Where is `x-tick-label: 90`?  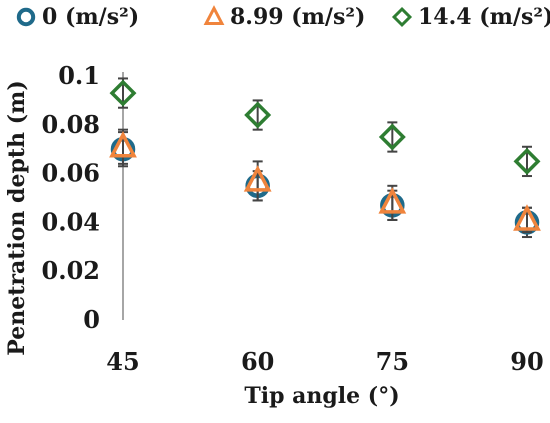
x-tick-label: 90 is located at coordinates (526, 361).